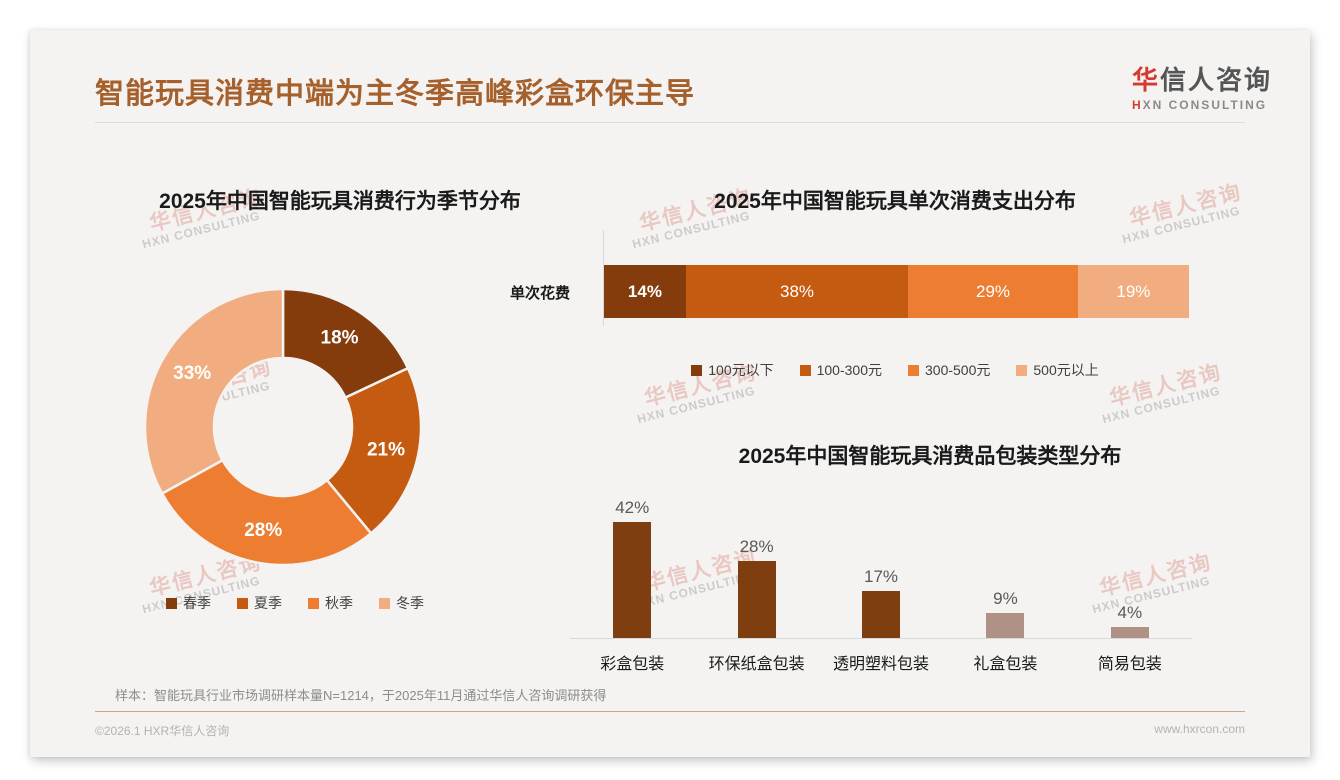 This screenshot has width=1340, height=780. Describe the element at coordinates (1130, 563) in the screenshot. I see `bar-slot: 4%` at that location.